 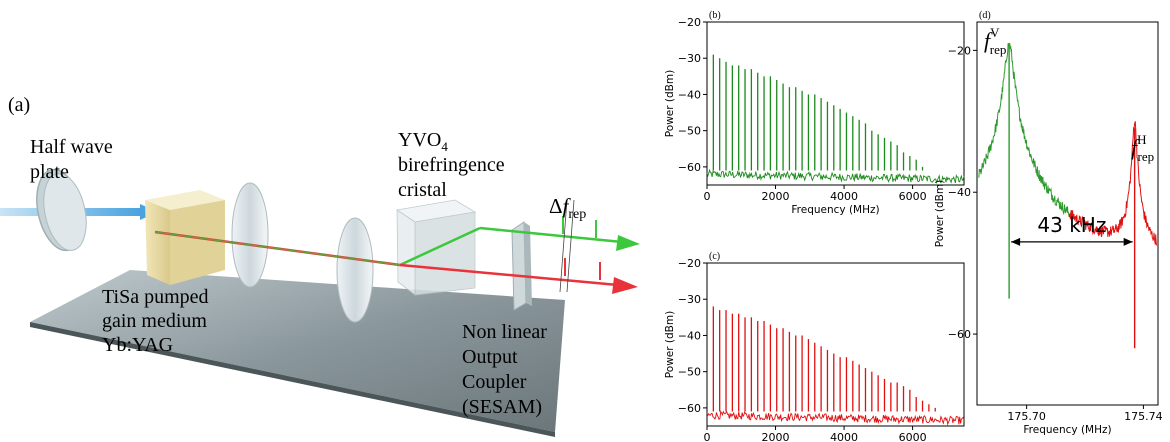 What do you see at coordinates (19, 105) in the screenshot?
I see `panel-label-a: (a)` at bounding box center [19, 105].